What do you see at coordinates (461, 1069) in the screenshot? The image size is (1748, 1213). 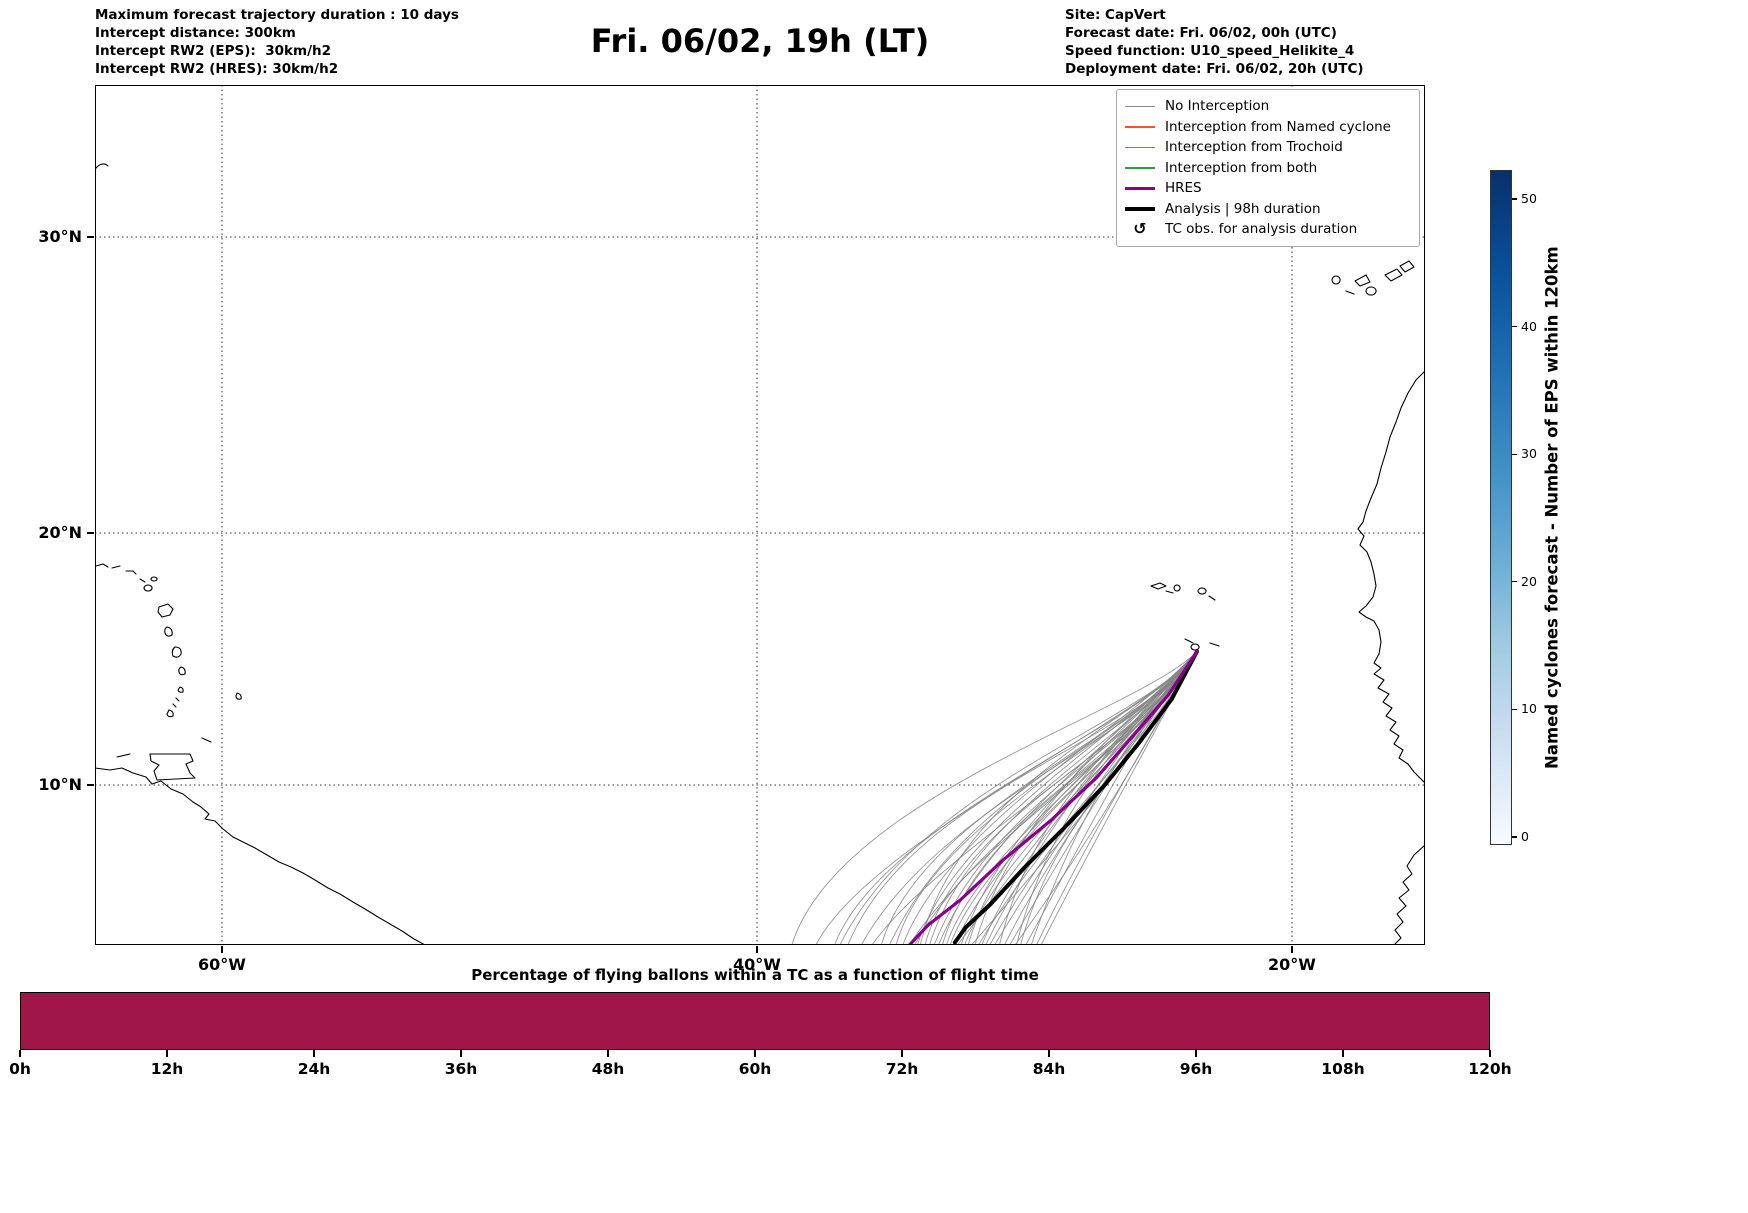 I see `bottom-axis-tick-label: 36h` at bounding box center [461, 1069].